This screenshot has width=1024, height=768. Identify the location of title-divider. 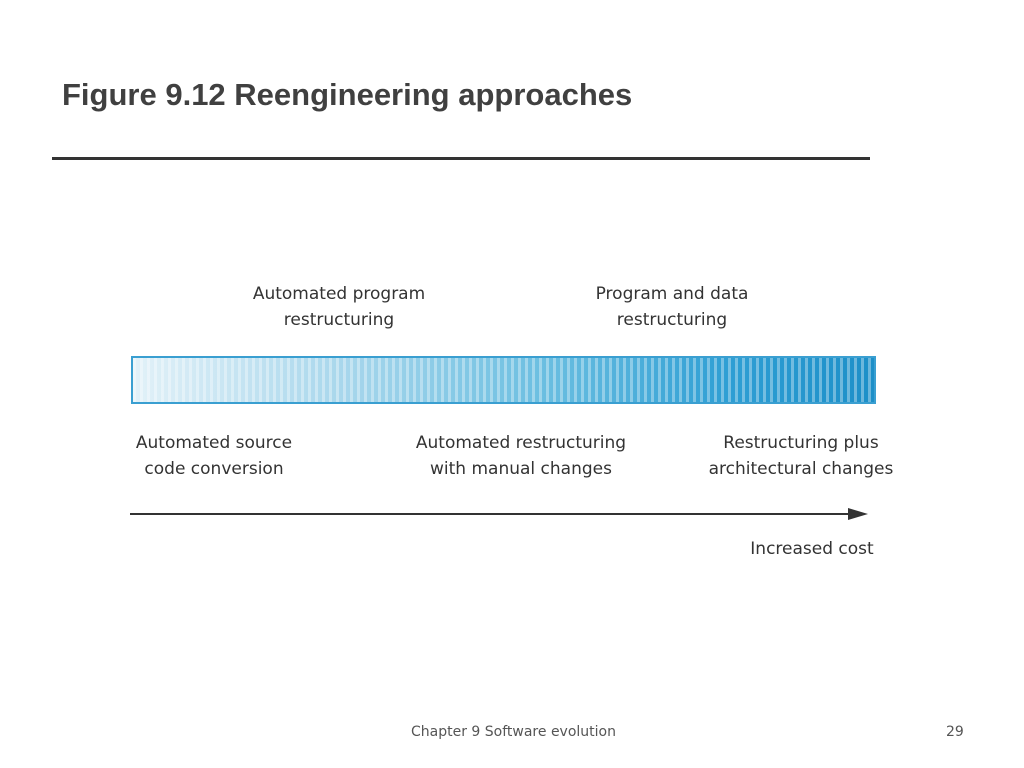
(461, 158).